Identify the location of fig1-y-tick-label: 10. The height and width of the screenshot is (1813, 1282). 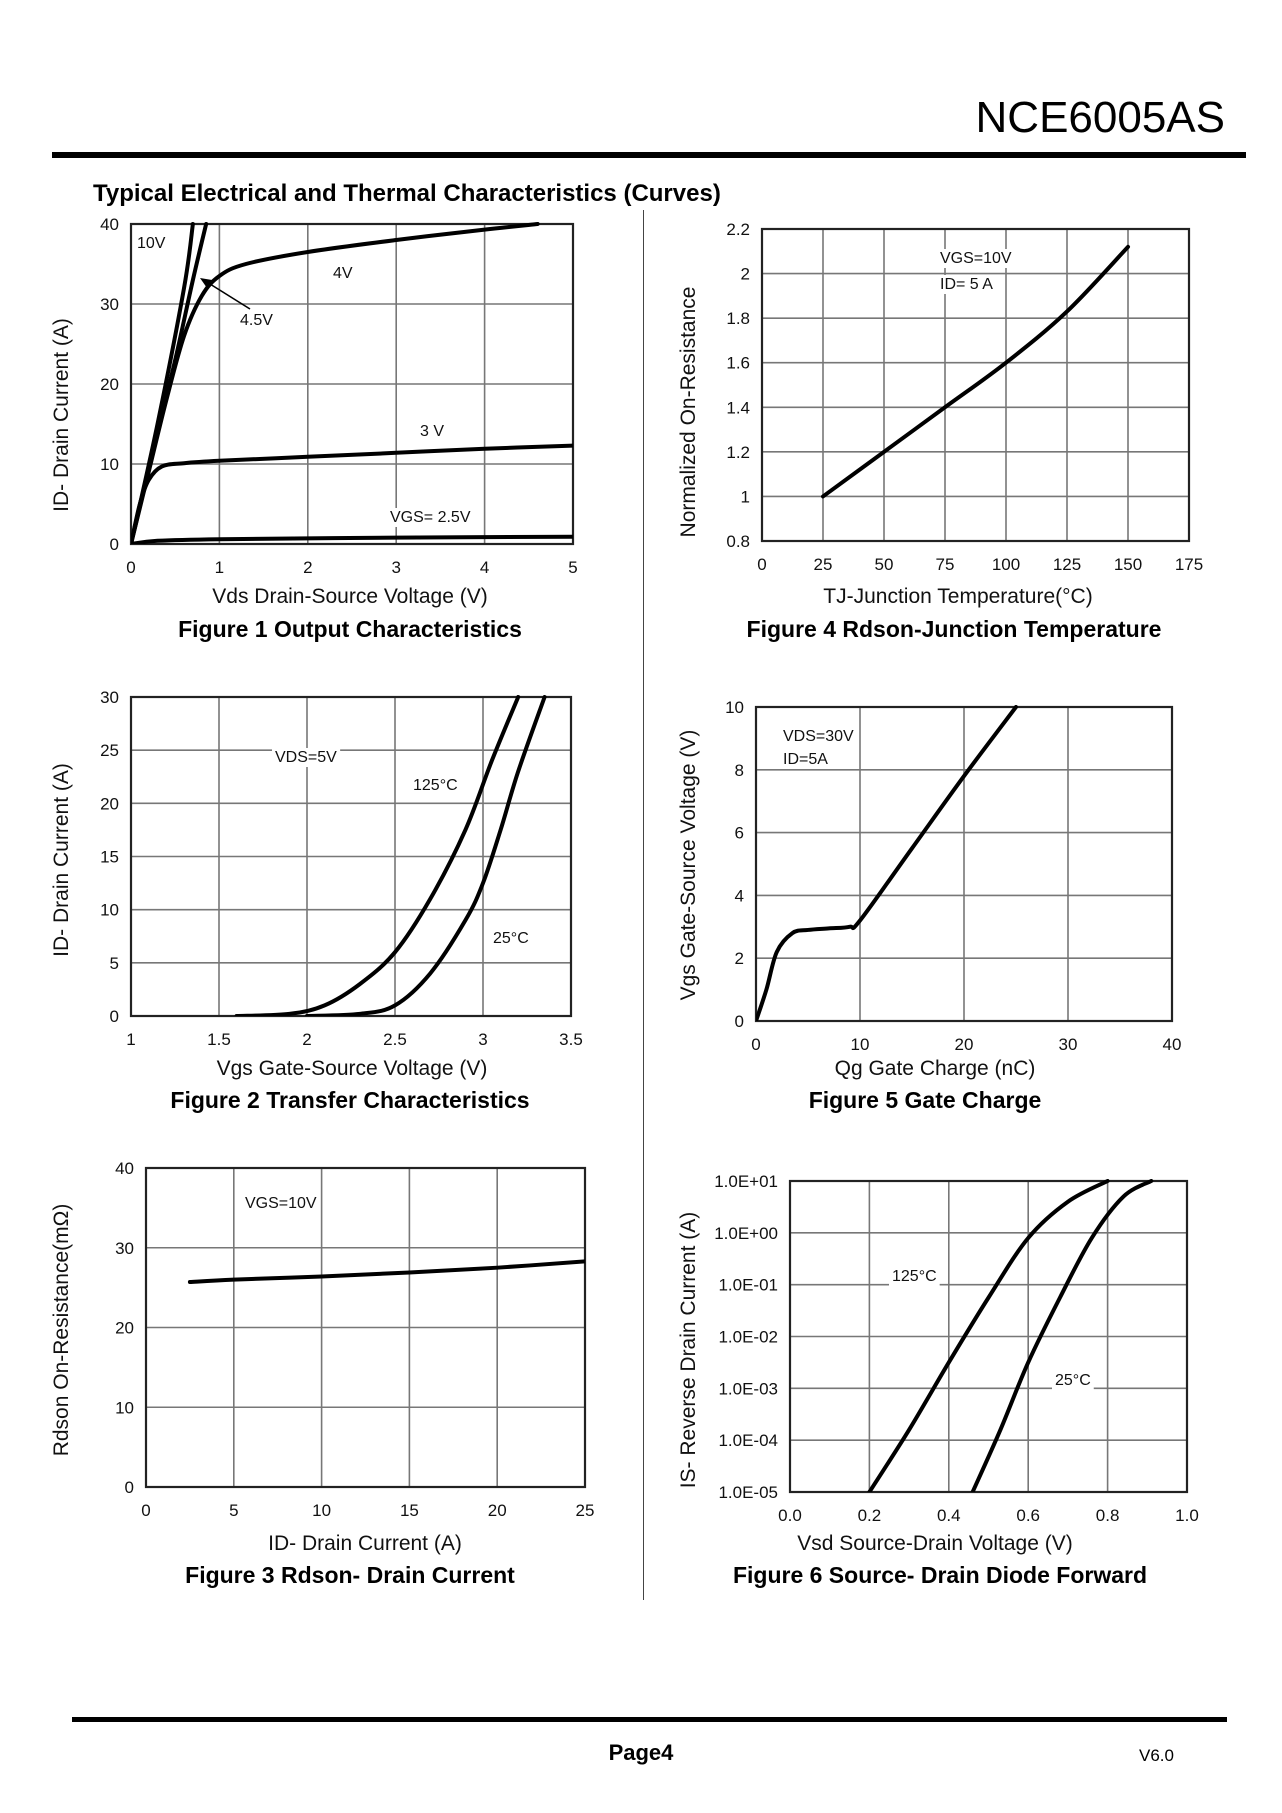
(109, 464).